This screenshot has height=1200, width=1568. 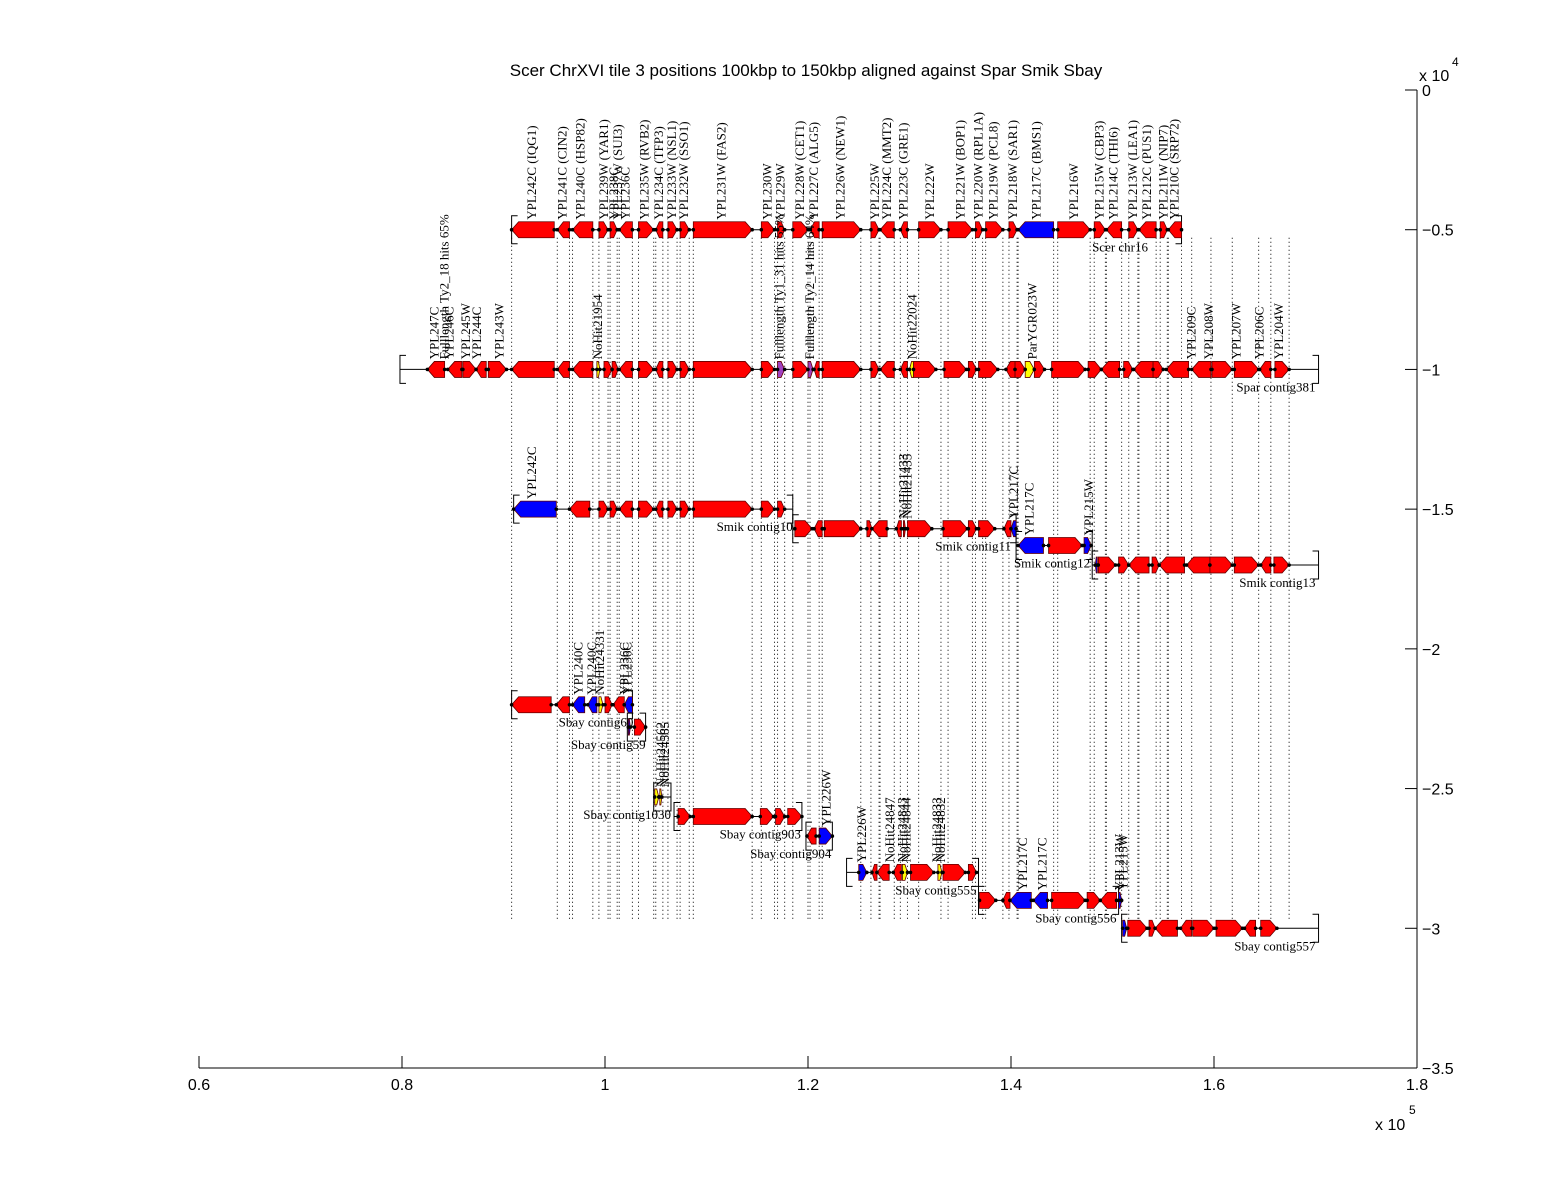 I want to click on gene-label: YPL242C (IQG1), so click(x=531, y=172).